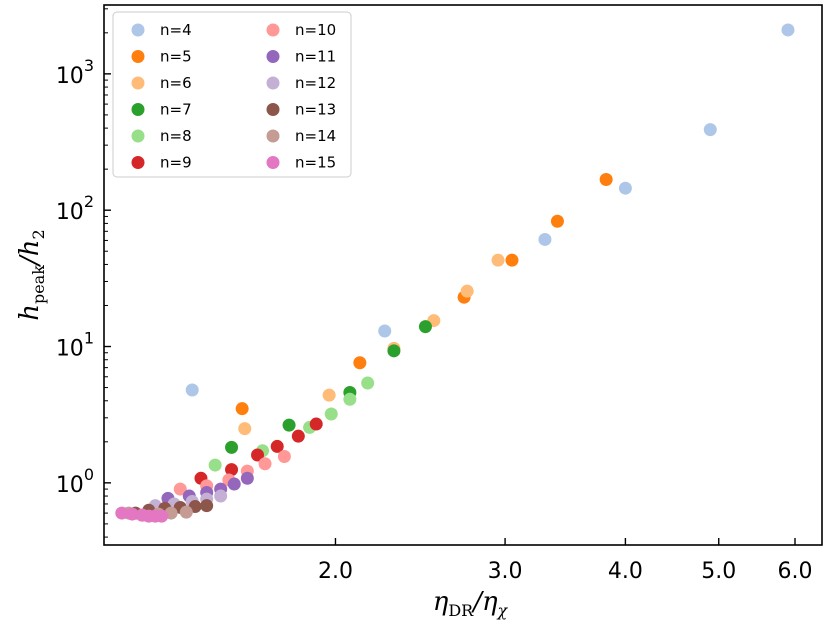 Image resolution: width=830 pixels, height=623 pixels. What do you see at coordinates (31, 274) in the screenshot?
I see `y-axis-label: hpeak/h2` at bounding box center [31, 274].